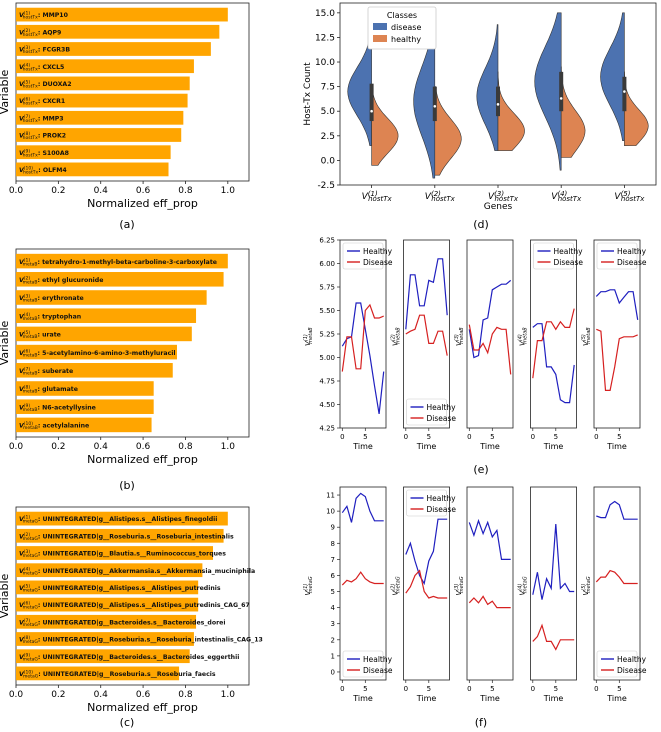 This screenshot has height=732, width=661. What do you see at coordinates (308, 94) in the screenshot?
I see `d-ylabel: Host-Tx Count` at bounding box center [308, 94].